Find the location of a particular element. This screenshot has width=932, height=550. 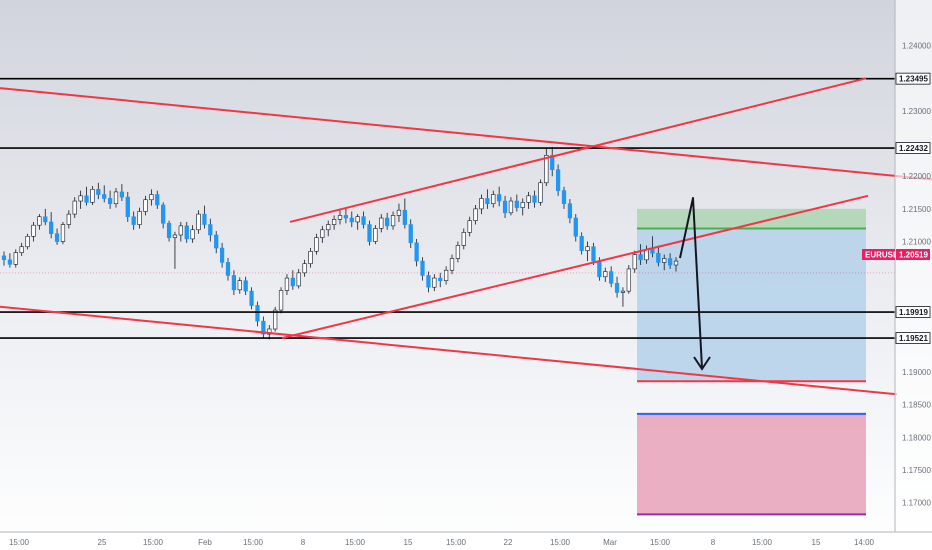

current-price-label: 1.20519 is located at coordinates (913, 255).